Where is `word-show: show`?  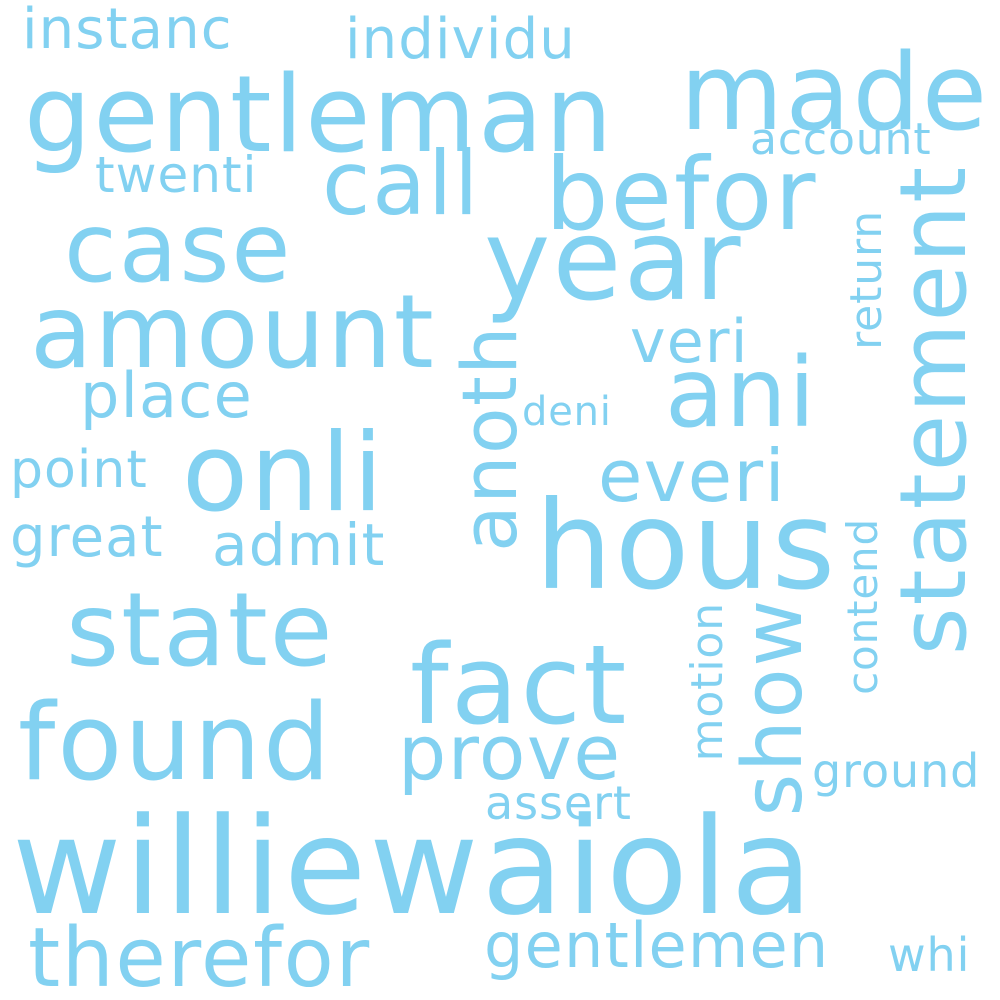
word-show: show is located at coordinates (773, 707).